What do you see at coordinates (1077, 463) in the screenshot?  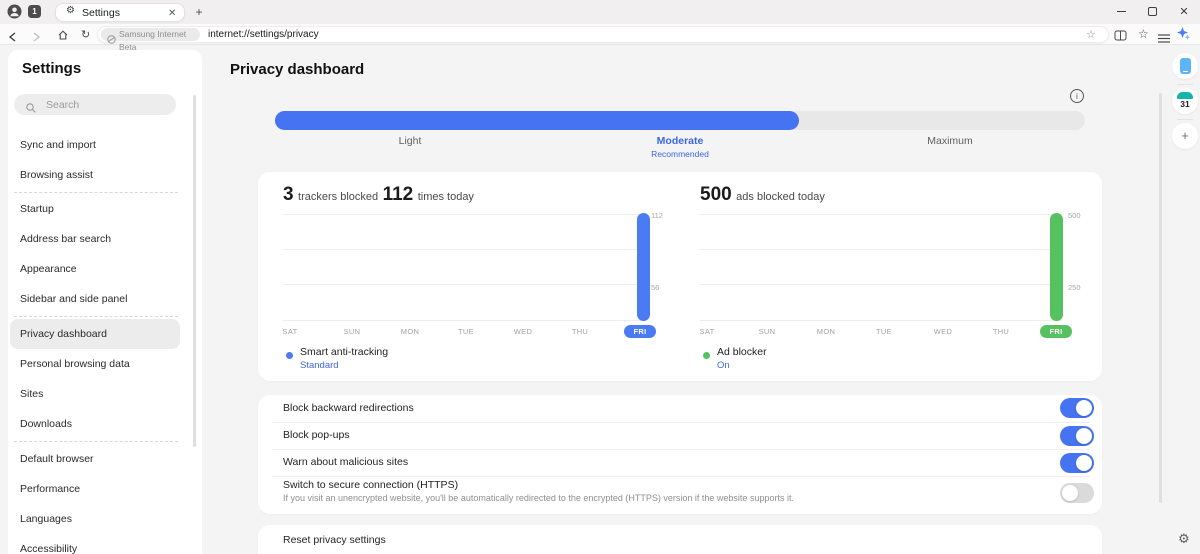 I see `toggle-warn-malicious-sites` at bounding box center [1077, 463].